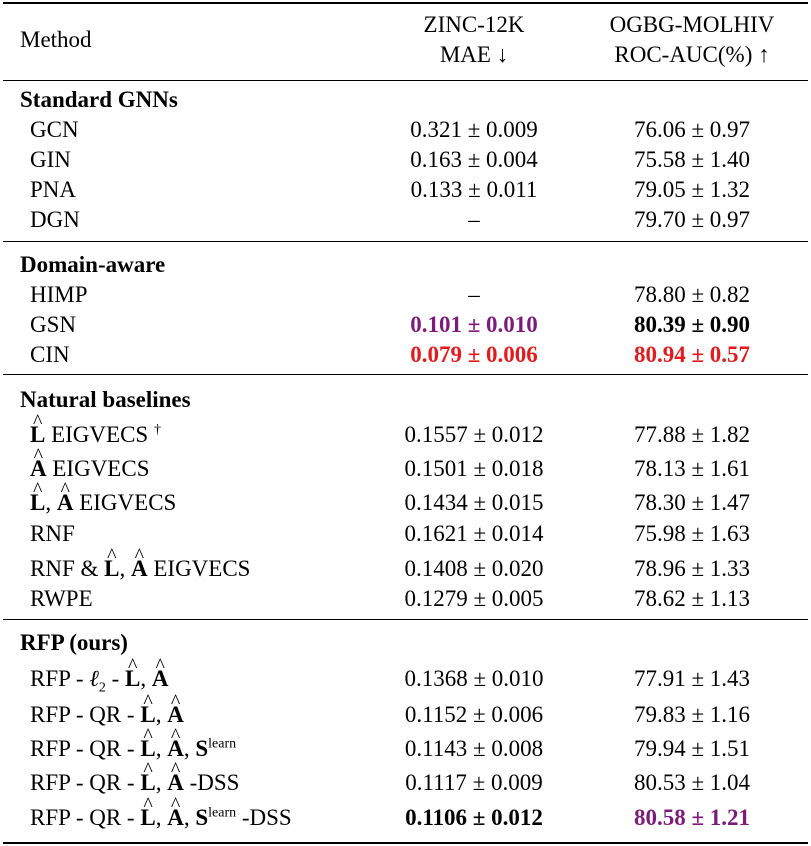  Describe the element at coordinates (53, 189) in the screenshot. I see `method-name: PNA` at that location.